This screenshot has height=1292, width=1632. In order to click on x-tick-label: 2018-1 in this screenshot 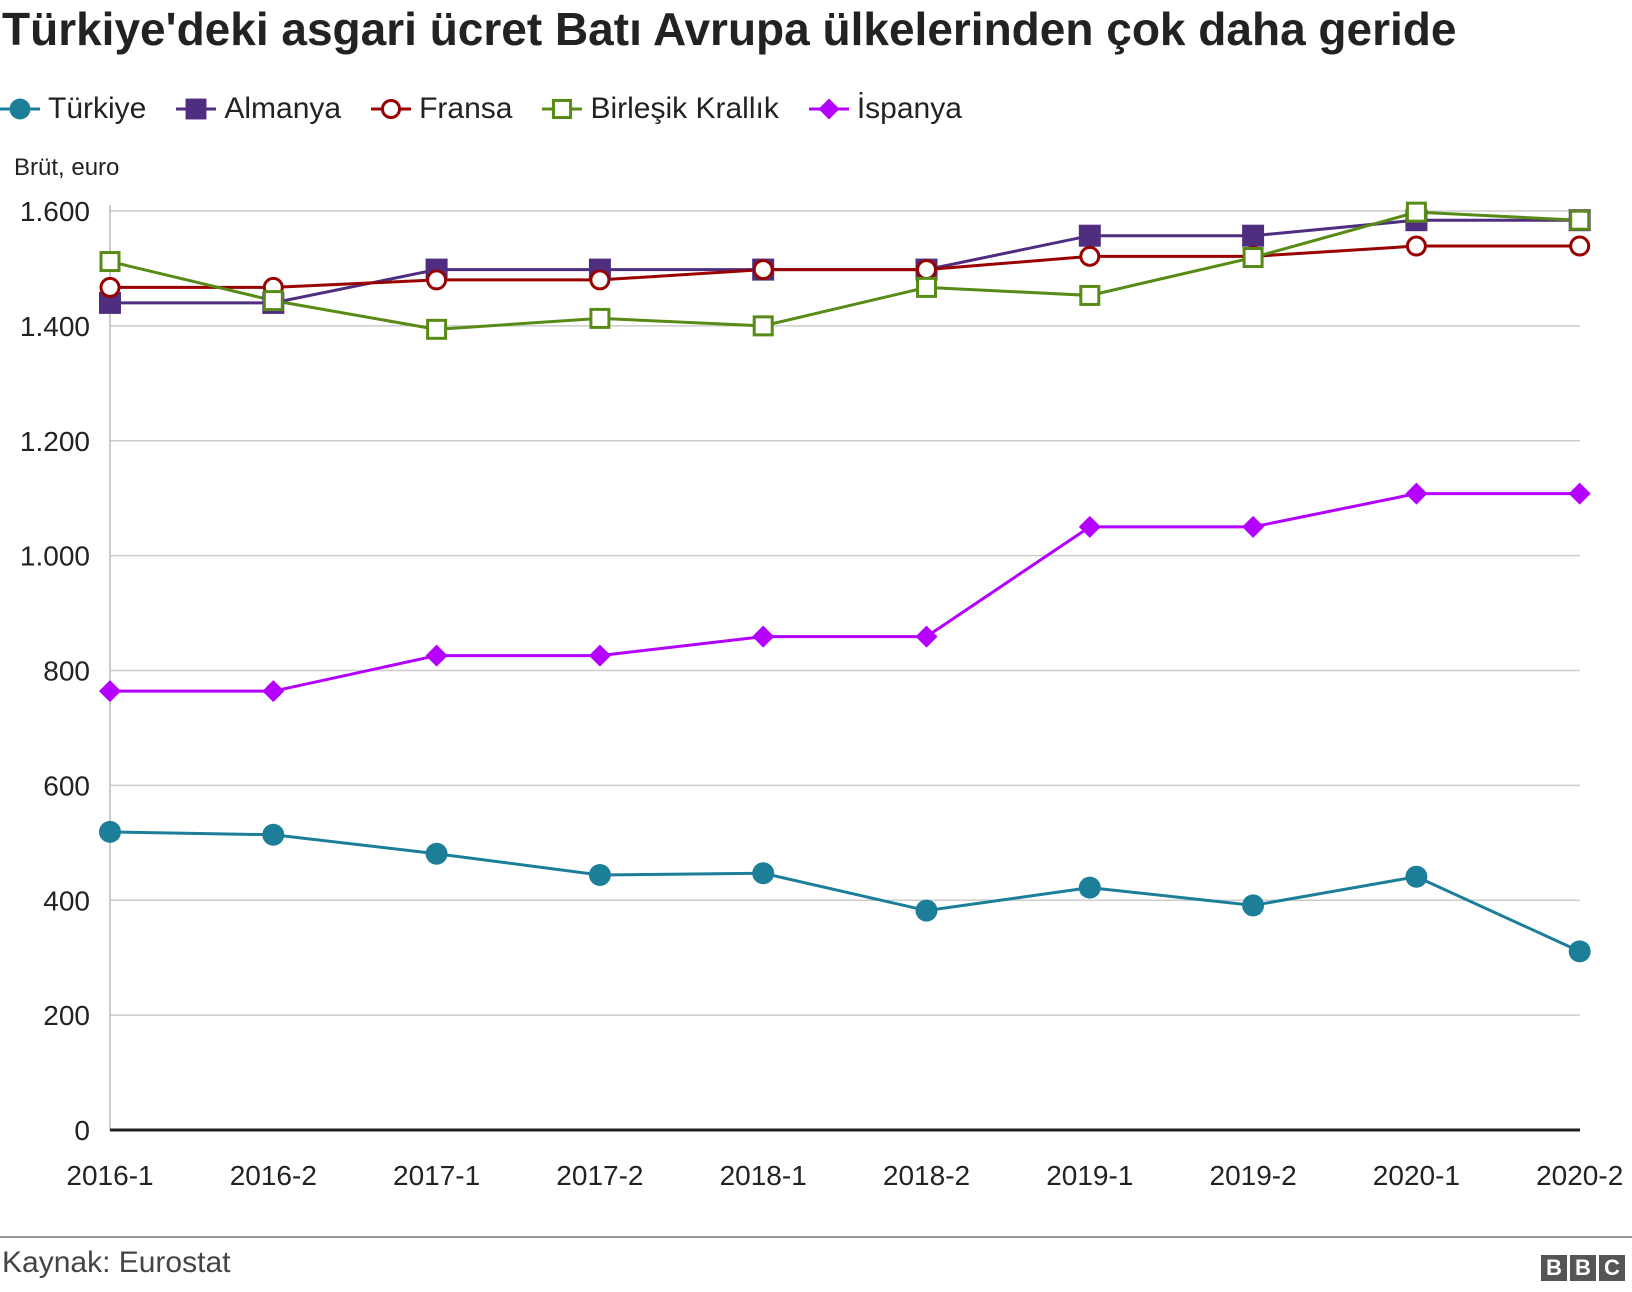, I will do `click(763, 1175)`.